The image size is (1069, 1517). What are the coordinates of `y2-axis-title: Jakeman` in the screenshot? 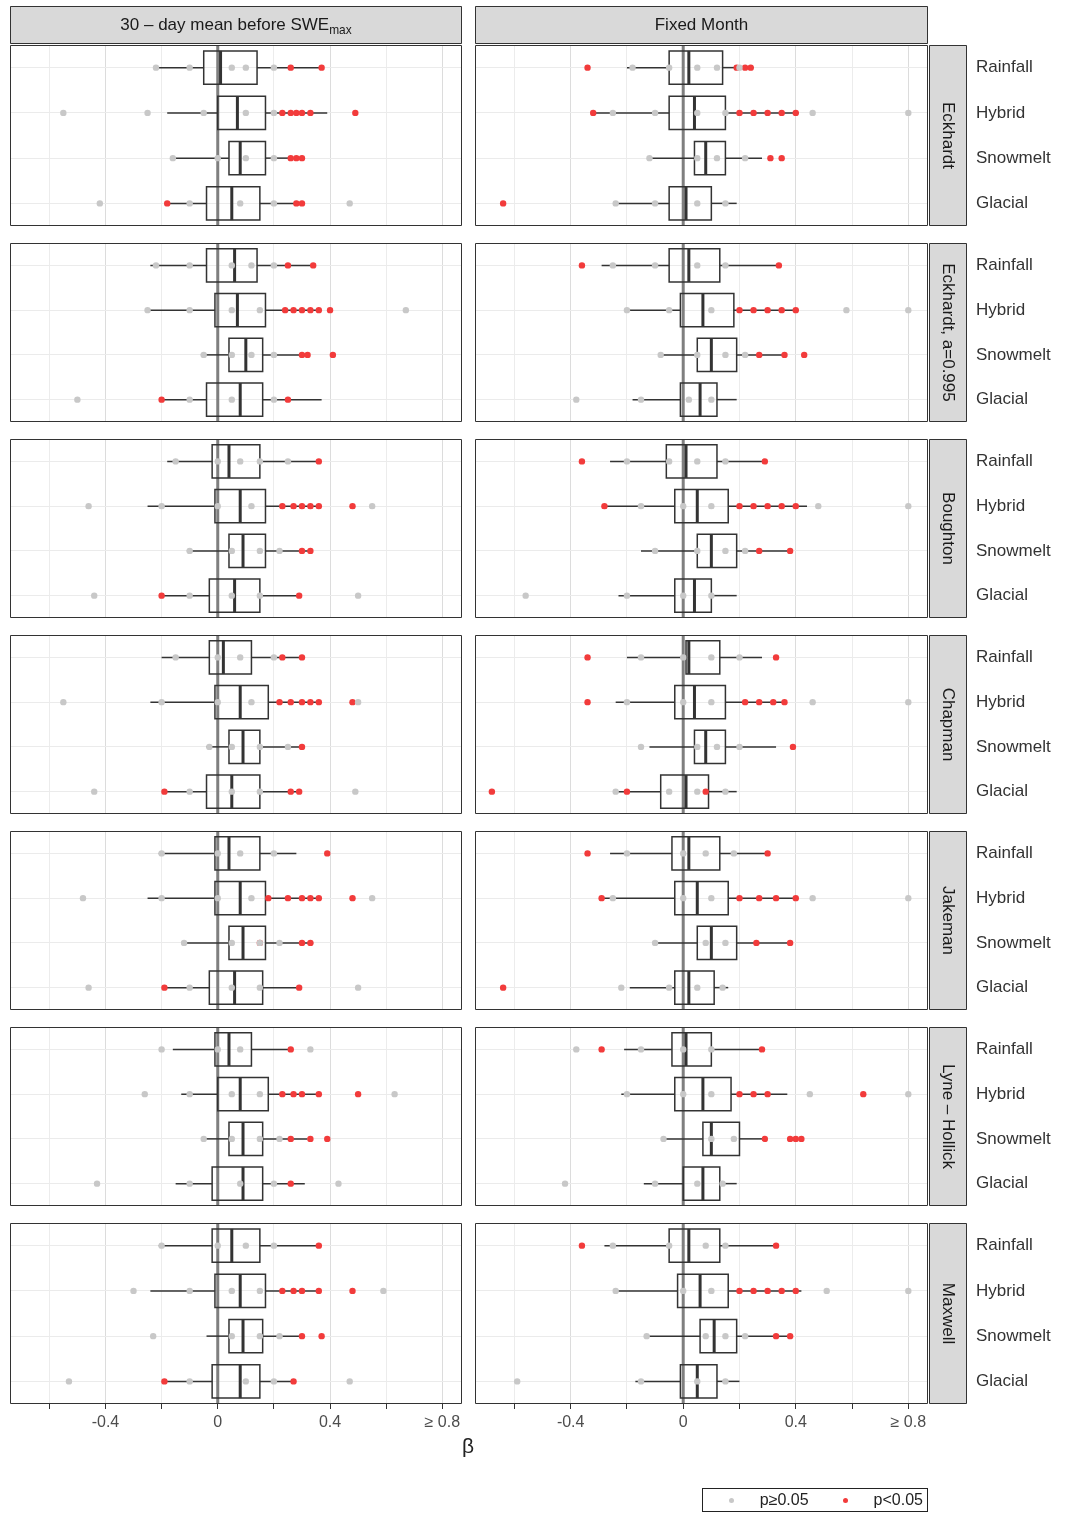 It's located at (949, 920).